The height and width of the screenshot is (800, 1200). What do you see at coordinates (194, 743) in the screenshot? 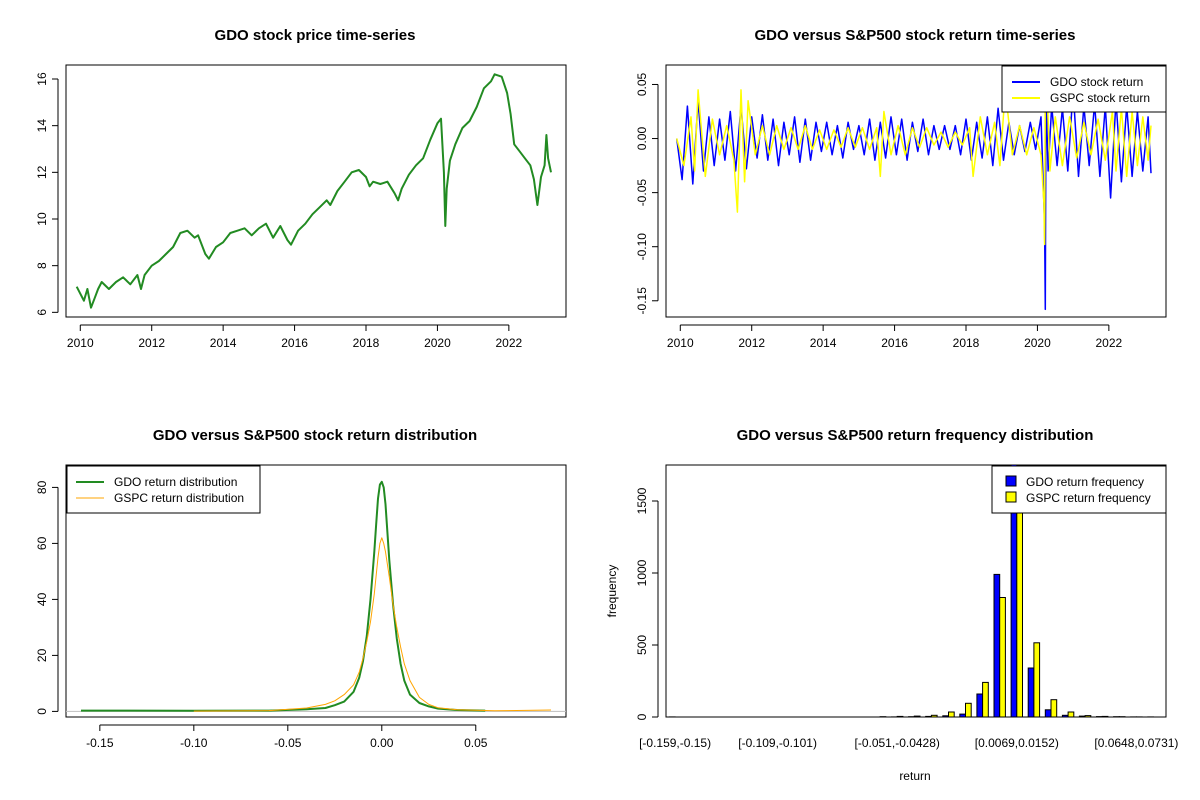
I see `x-tick-label: -0.10` at bounding box center [194, 743].